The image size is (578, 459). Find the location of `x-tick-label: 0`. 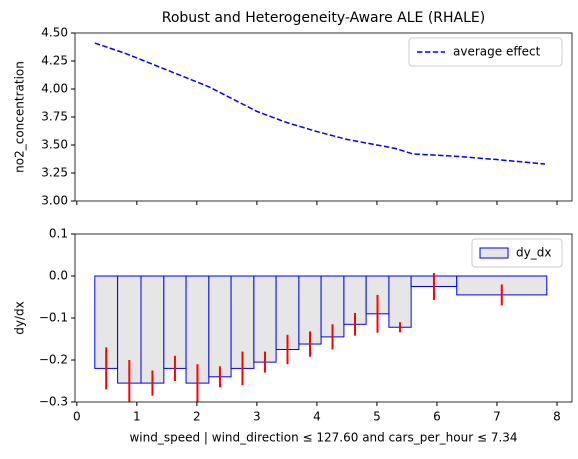

x-tick-label: 0 is located at coordinates (77, 417).